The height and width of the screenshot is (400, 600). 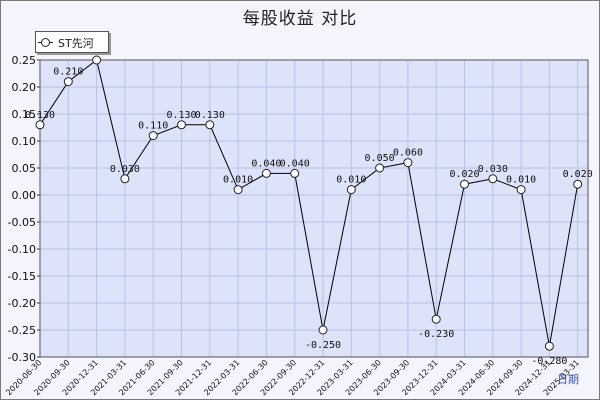 I want to click on data-label: -0.280, so click(x=549, y=361).